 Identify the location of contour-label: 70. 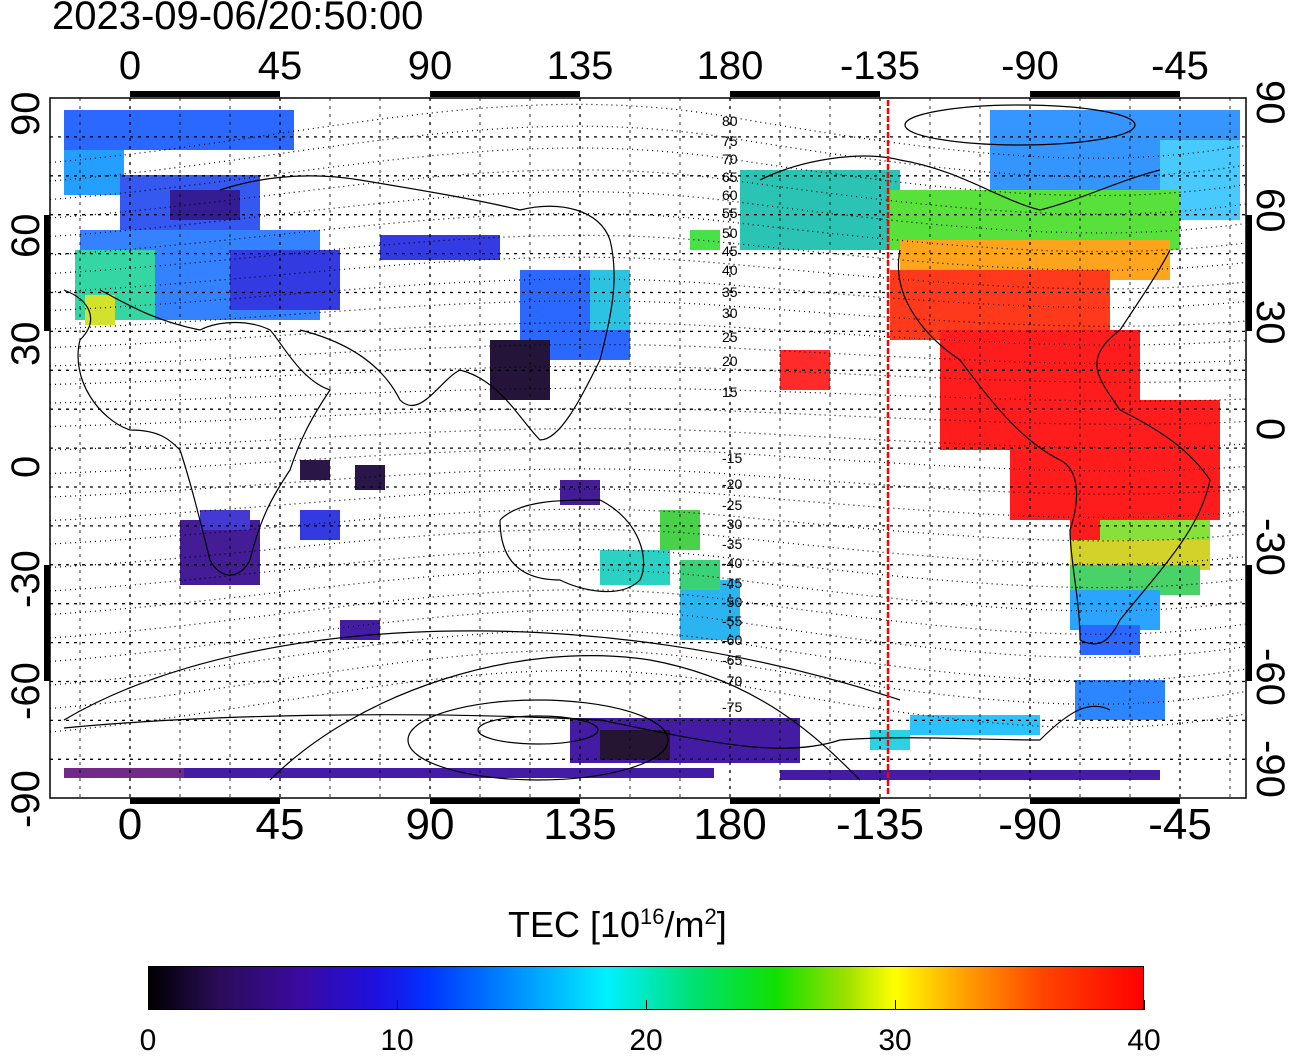
(730, 159).